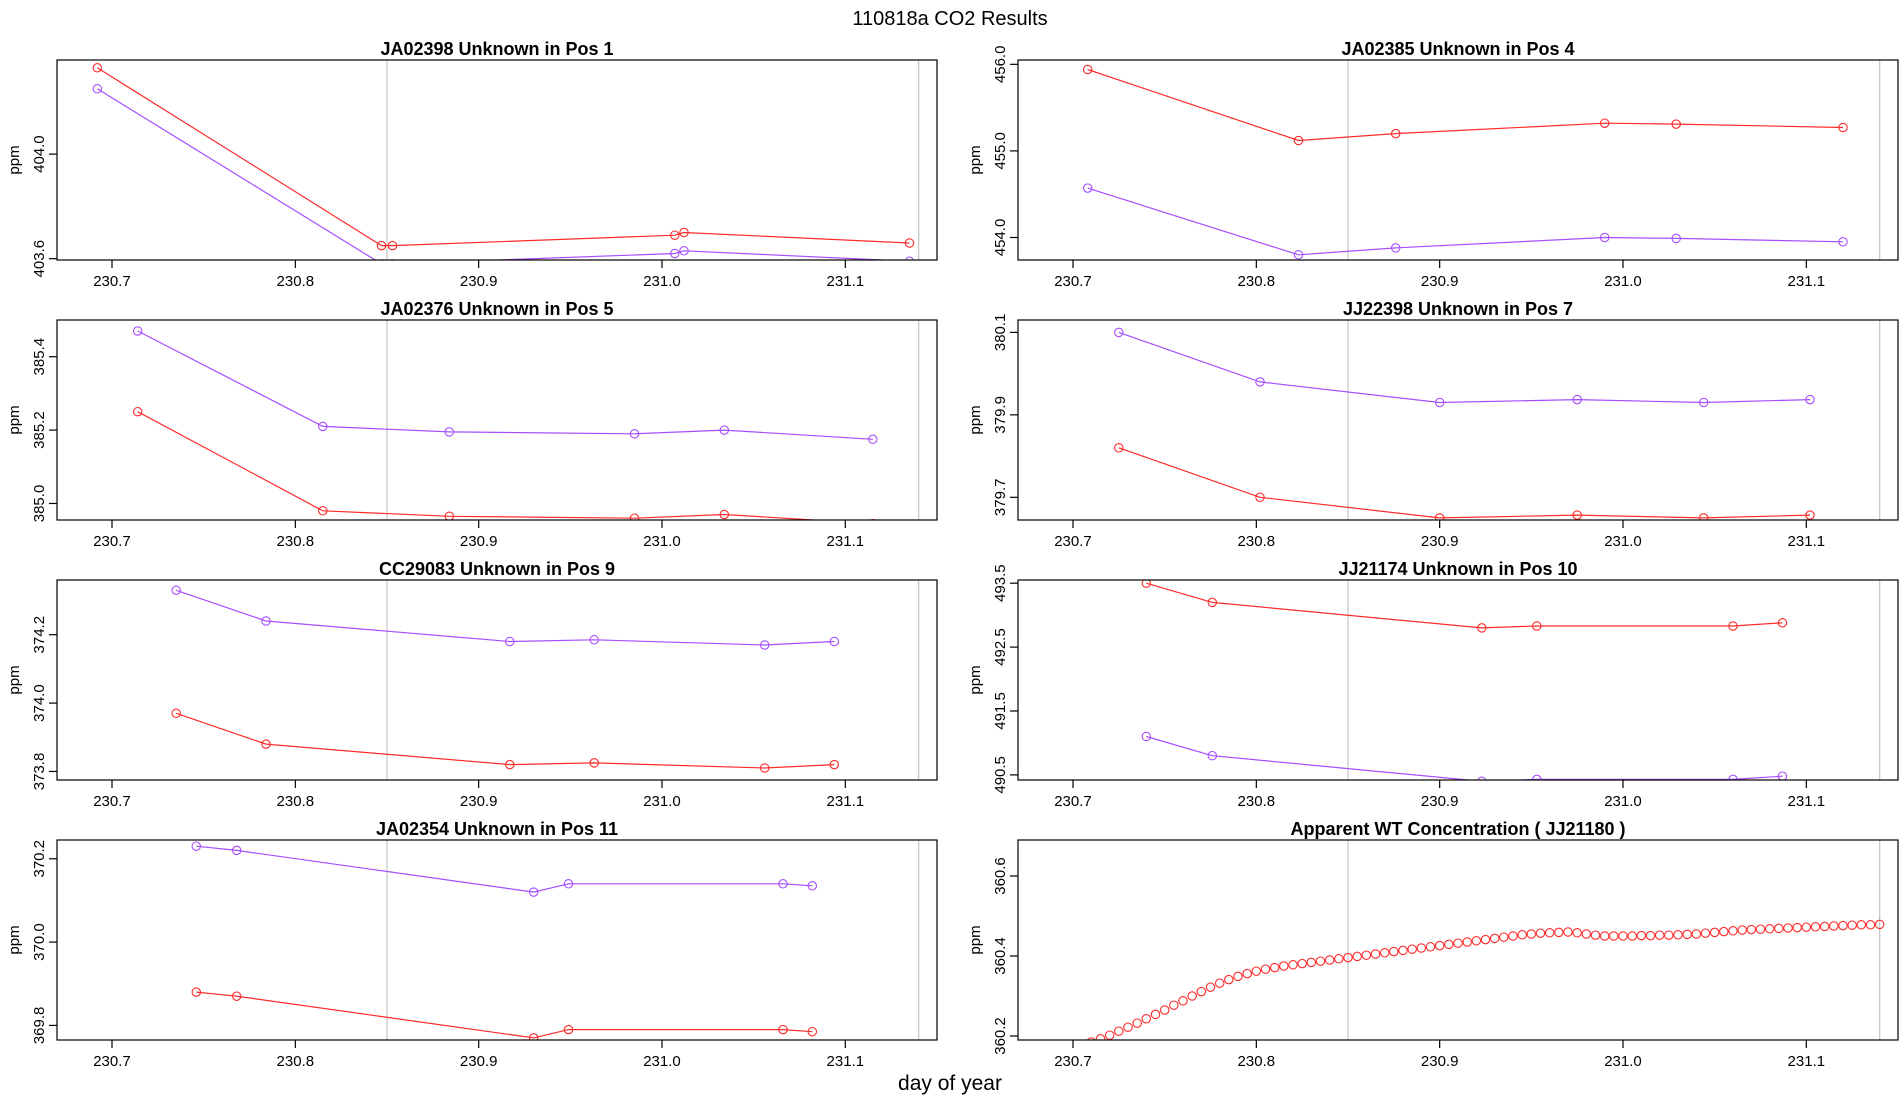 This screenshot has height=1100, width=1900. Describe the element at coordinates (1000, 65) in the screenshot. I see `y-tick-label: 456.0` at that location.